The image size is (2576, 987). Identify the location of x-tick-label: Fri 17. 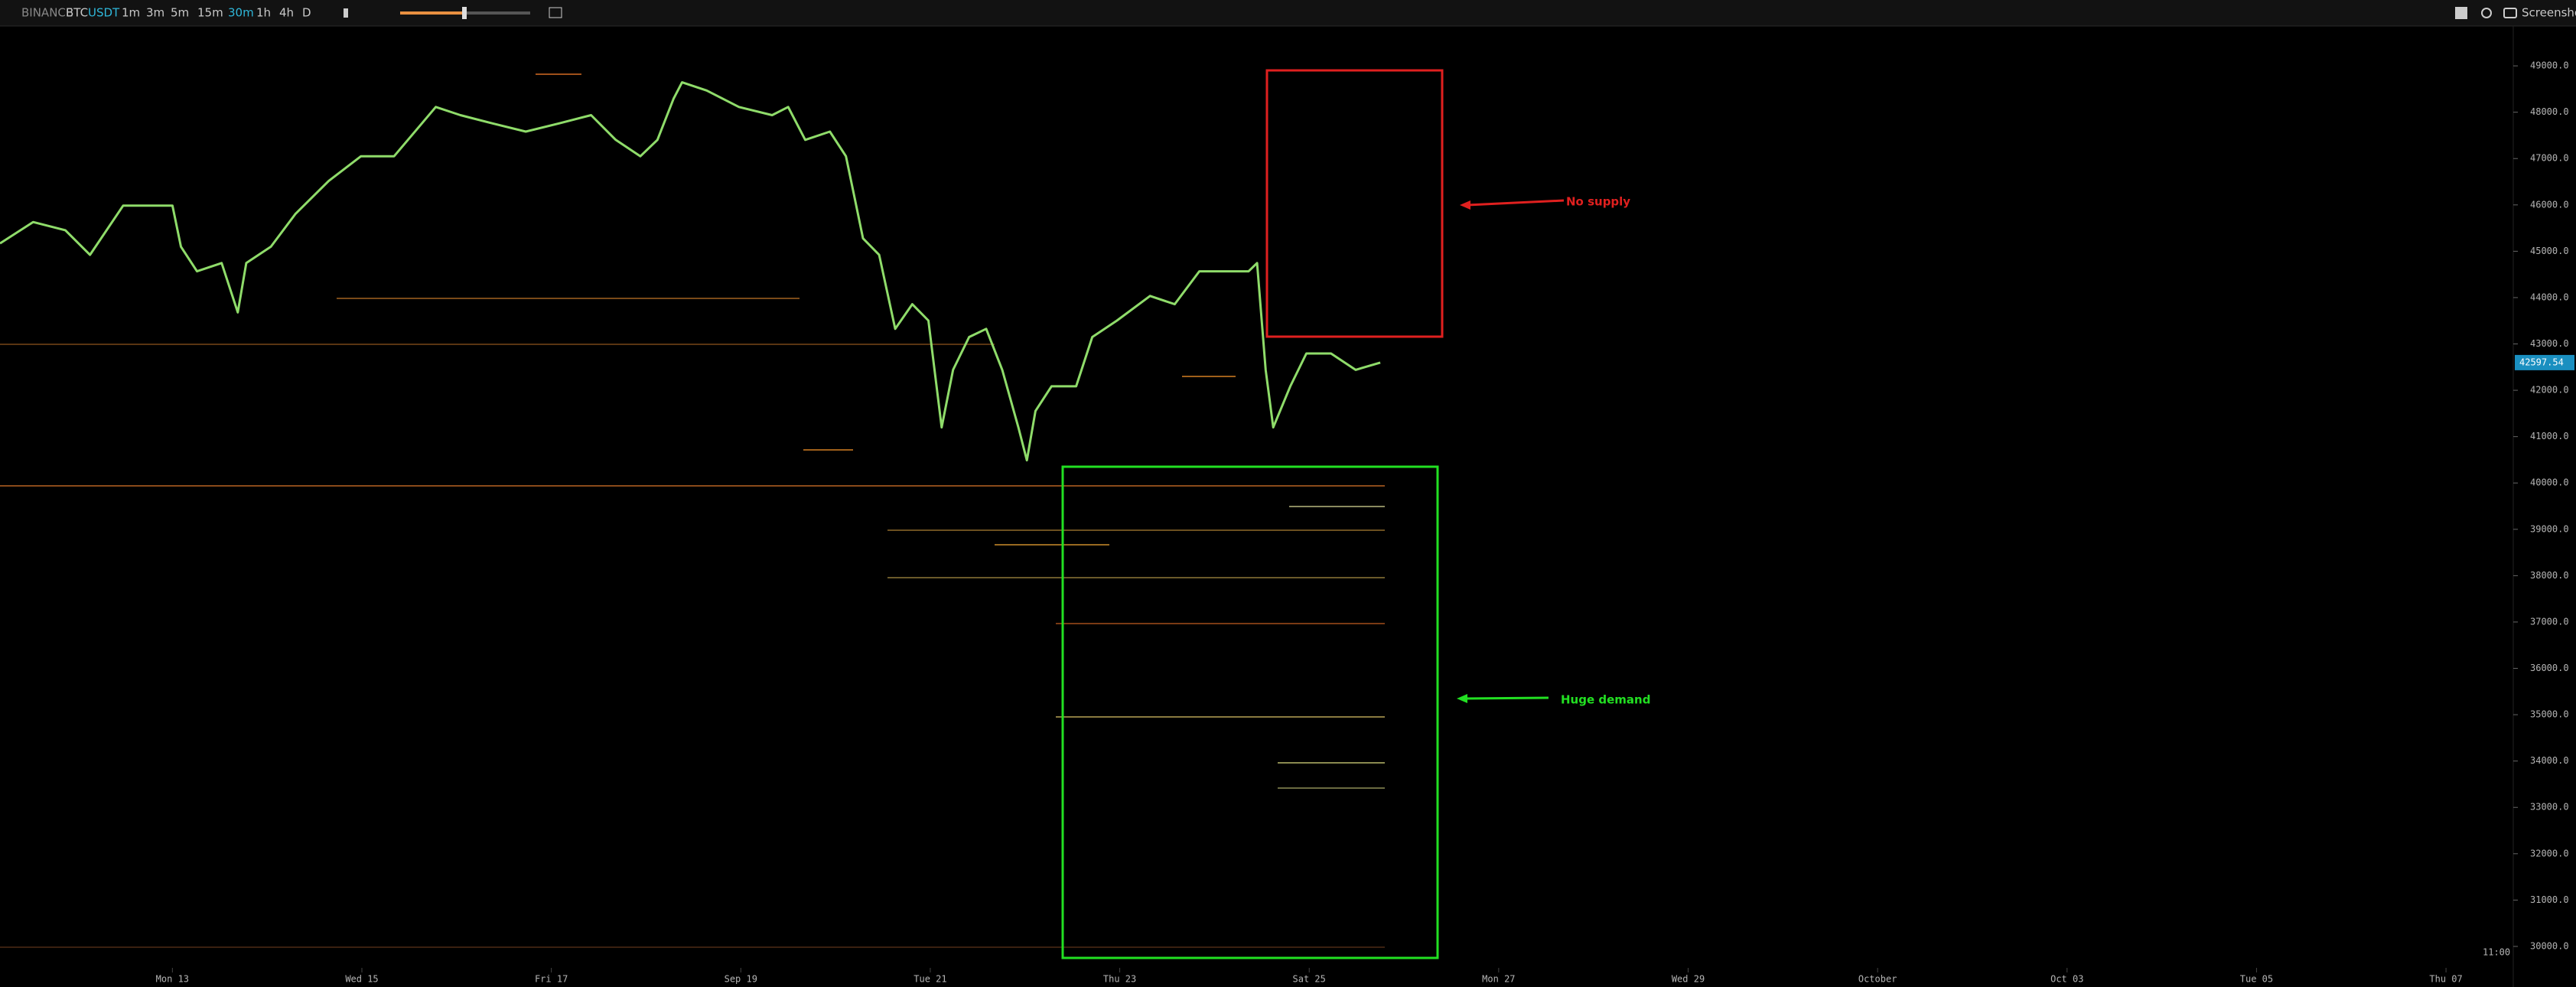
(551, 979).